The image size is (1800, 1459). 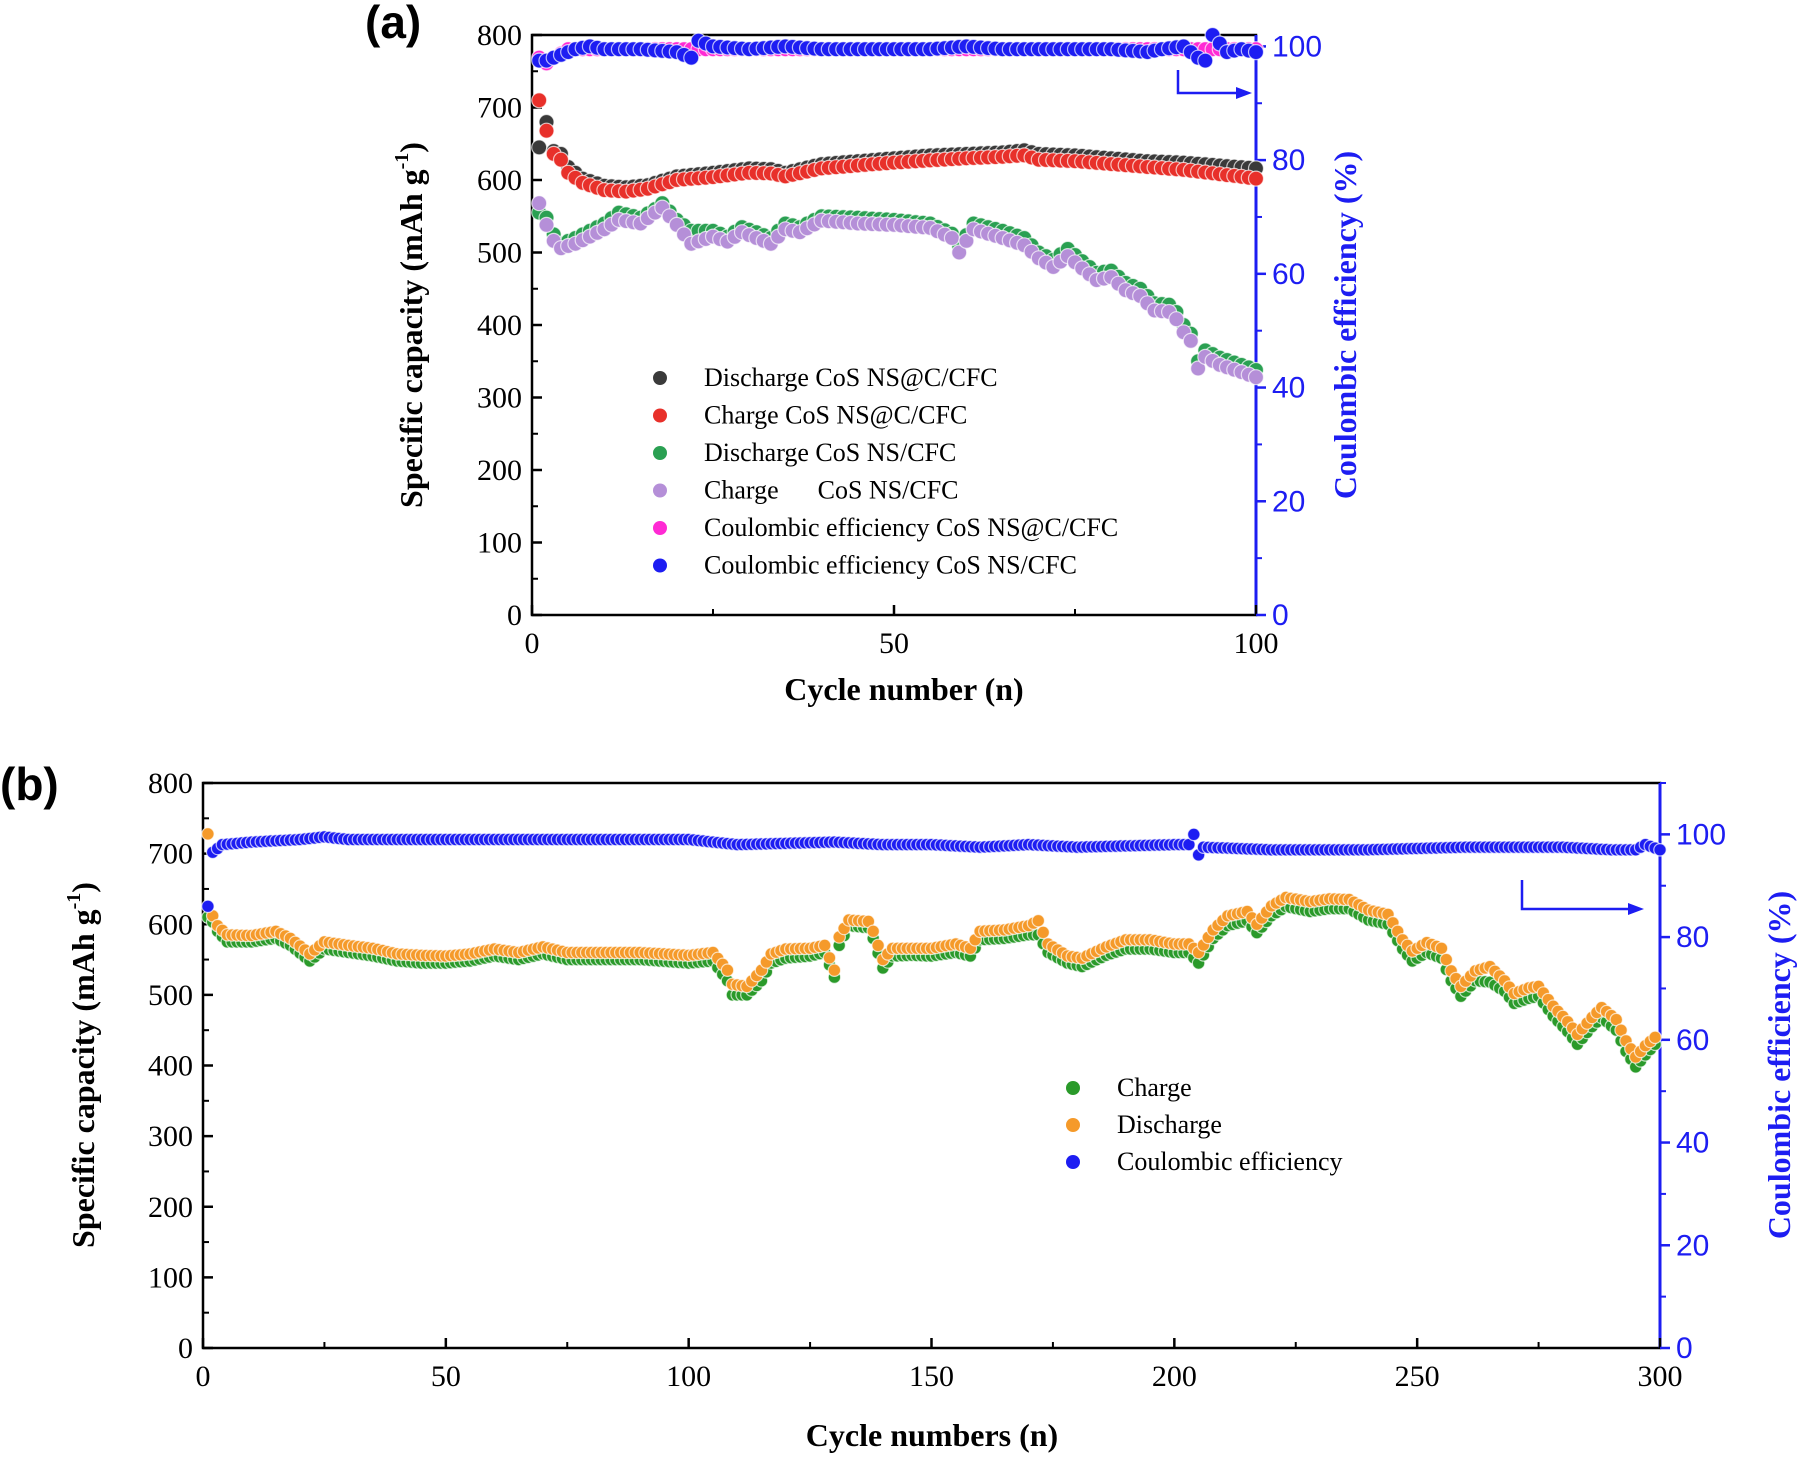 I want to click on panel-a-axis-arrowhead, so click(x=1244, y=93).